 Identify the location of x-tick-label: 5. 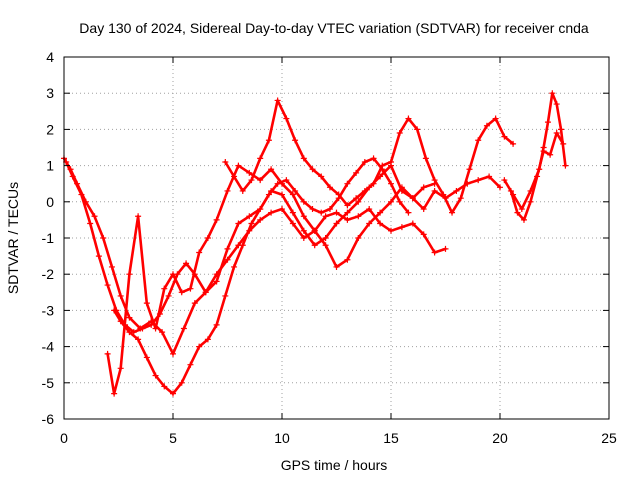
(173, 438).